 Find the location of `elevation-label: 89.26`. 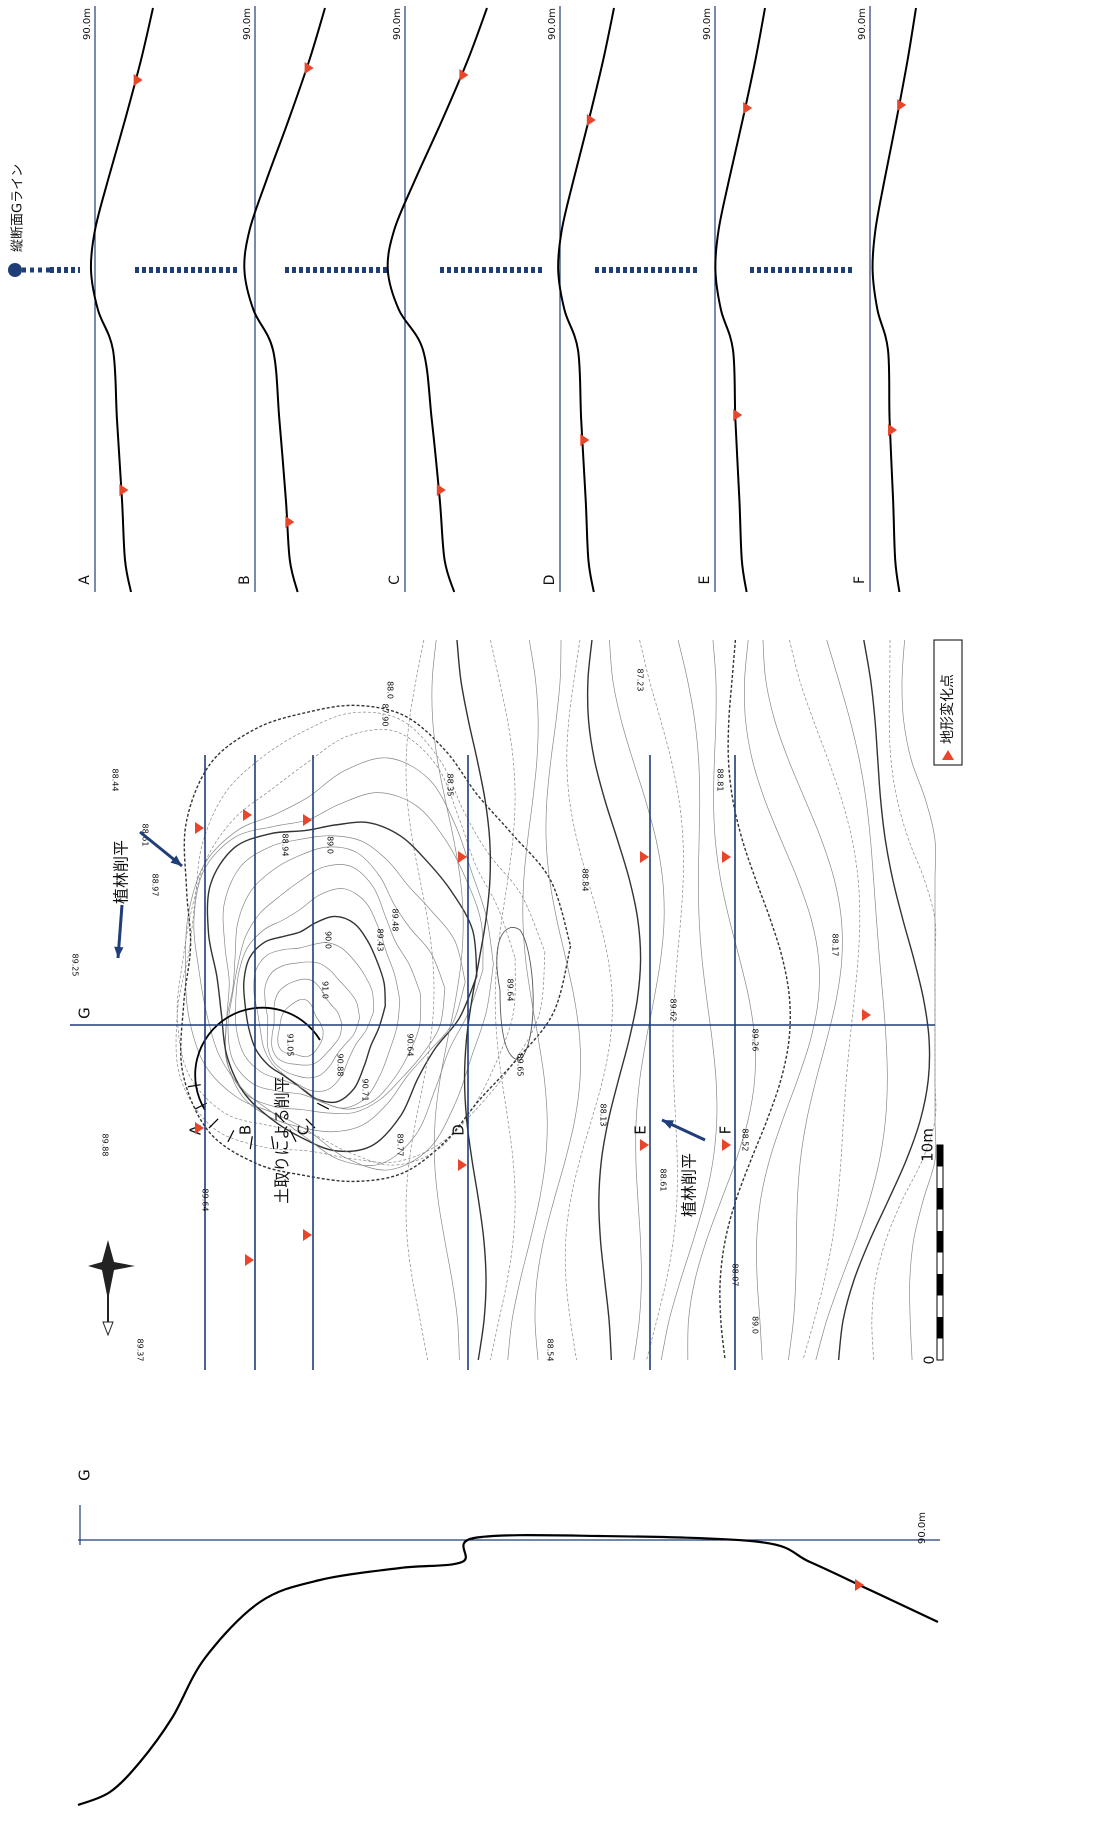

elevation-label: 89.26 is located at coordinates (755, 1040).